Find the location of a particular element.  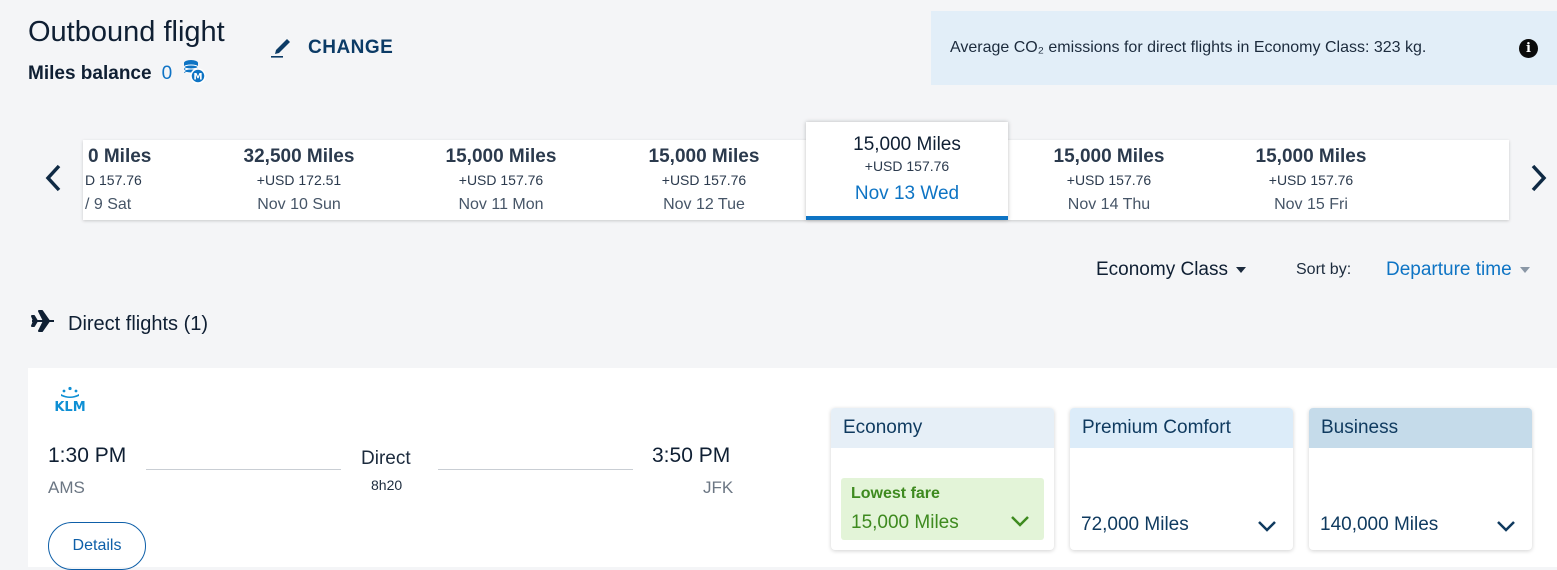

section-header: Direct flights (1) is located at coordinates (119, 324).